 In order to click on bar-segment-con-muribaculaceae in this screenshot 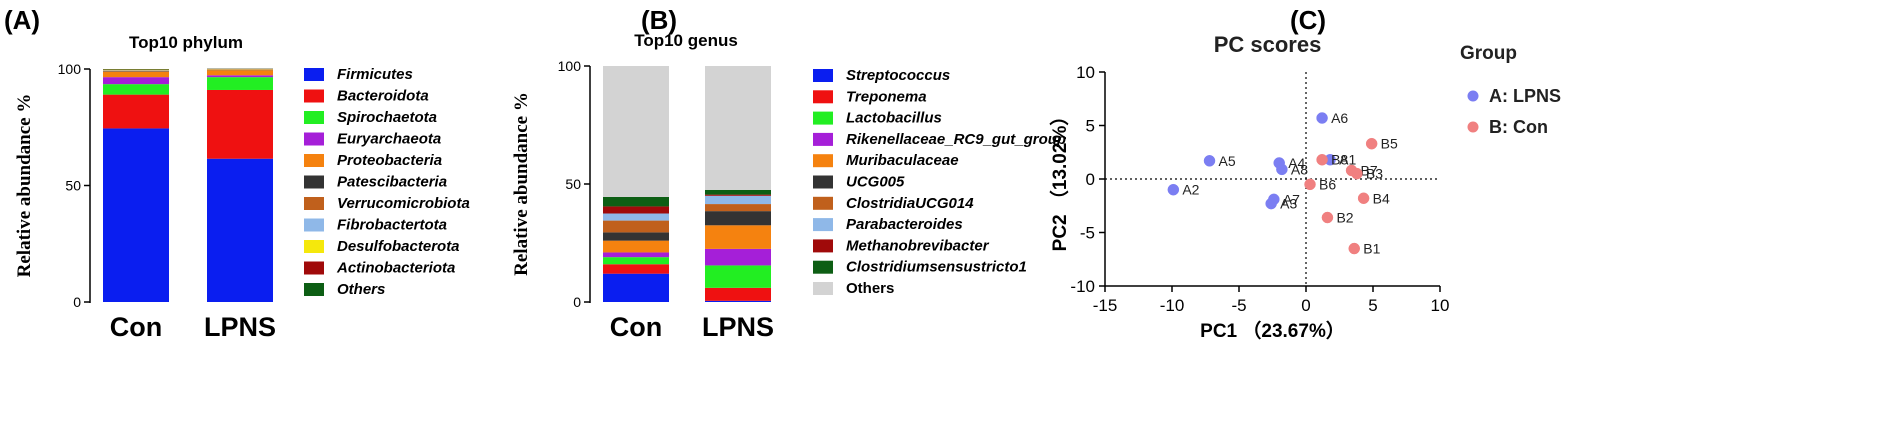, I will do `click(636, 246)`.